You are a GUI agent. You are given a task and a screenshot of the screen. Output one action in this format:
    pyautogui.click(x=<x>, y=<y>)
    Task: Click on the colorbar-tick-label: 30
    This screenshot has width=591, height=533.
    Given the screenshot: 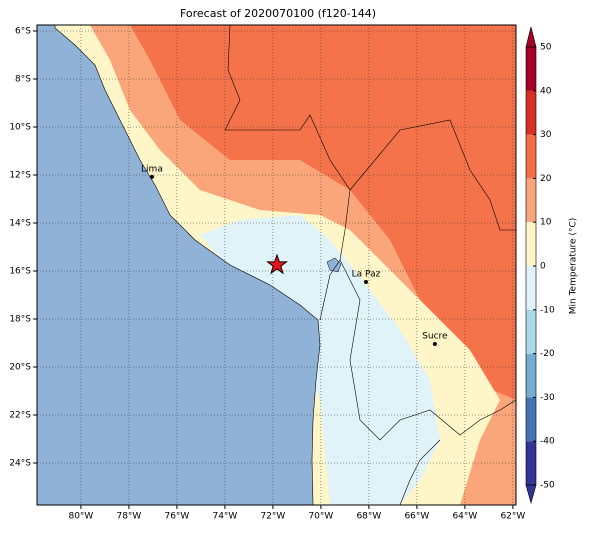 What is the action you would take?
    pyautogui.click(x=546, y=135)
    